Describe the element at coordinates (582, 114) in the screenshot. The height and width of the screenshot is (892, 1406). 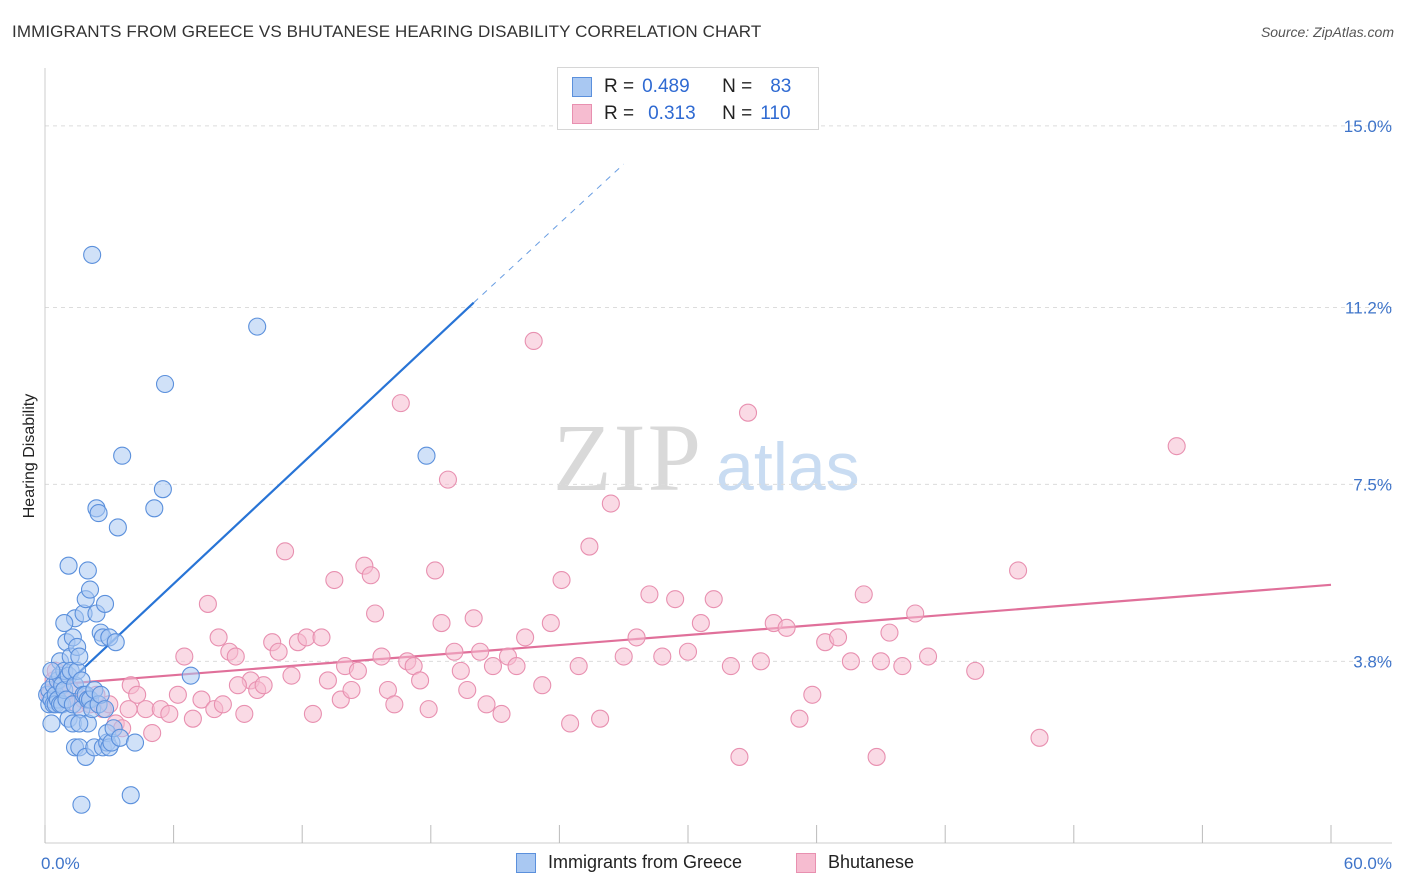
I see `bhutanese-swatch` at that location.